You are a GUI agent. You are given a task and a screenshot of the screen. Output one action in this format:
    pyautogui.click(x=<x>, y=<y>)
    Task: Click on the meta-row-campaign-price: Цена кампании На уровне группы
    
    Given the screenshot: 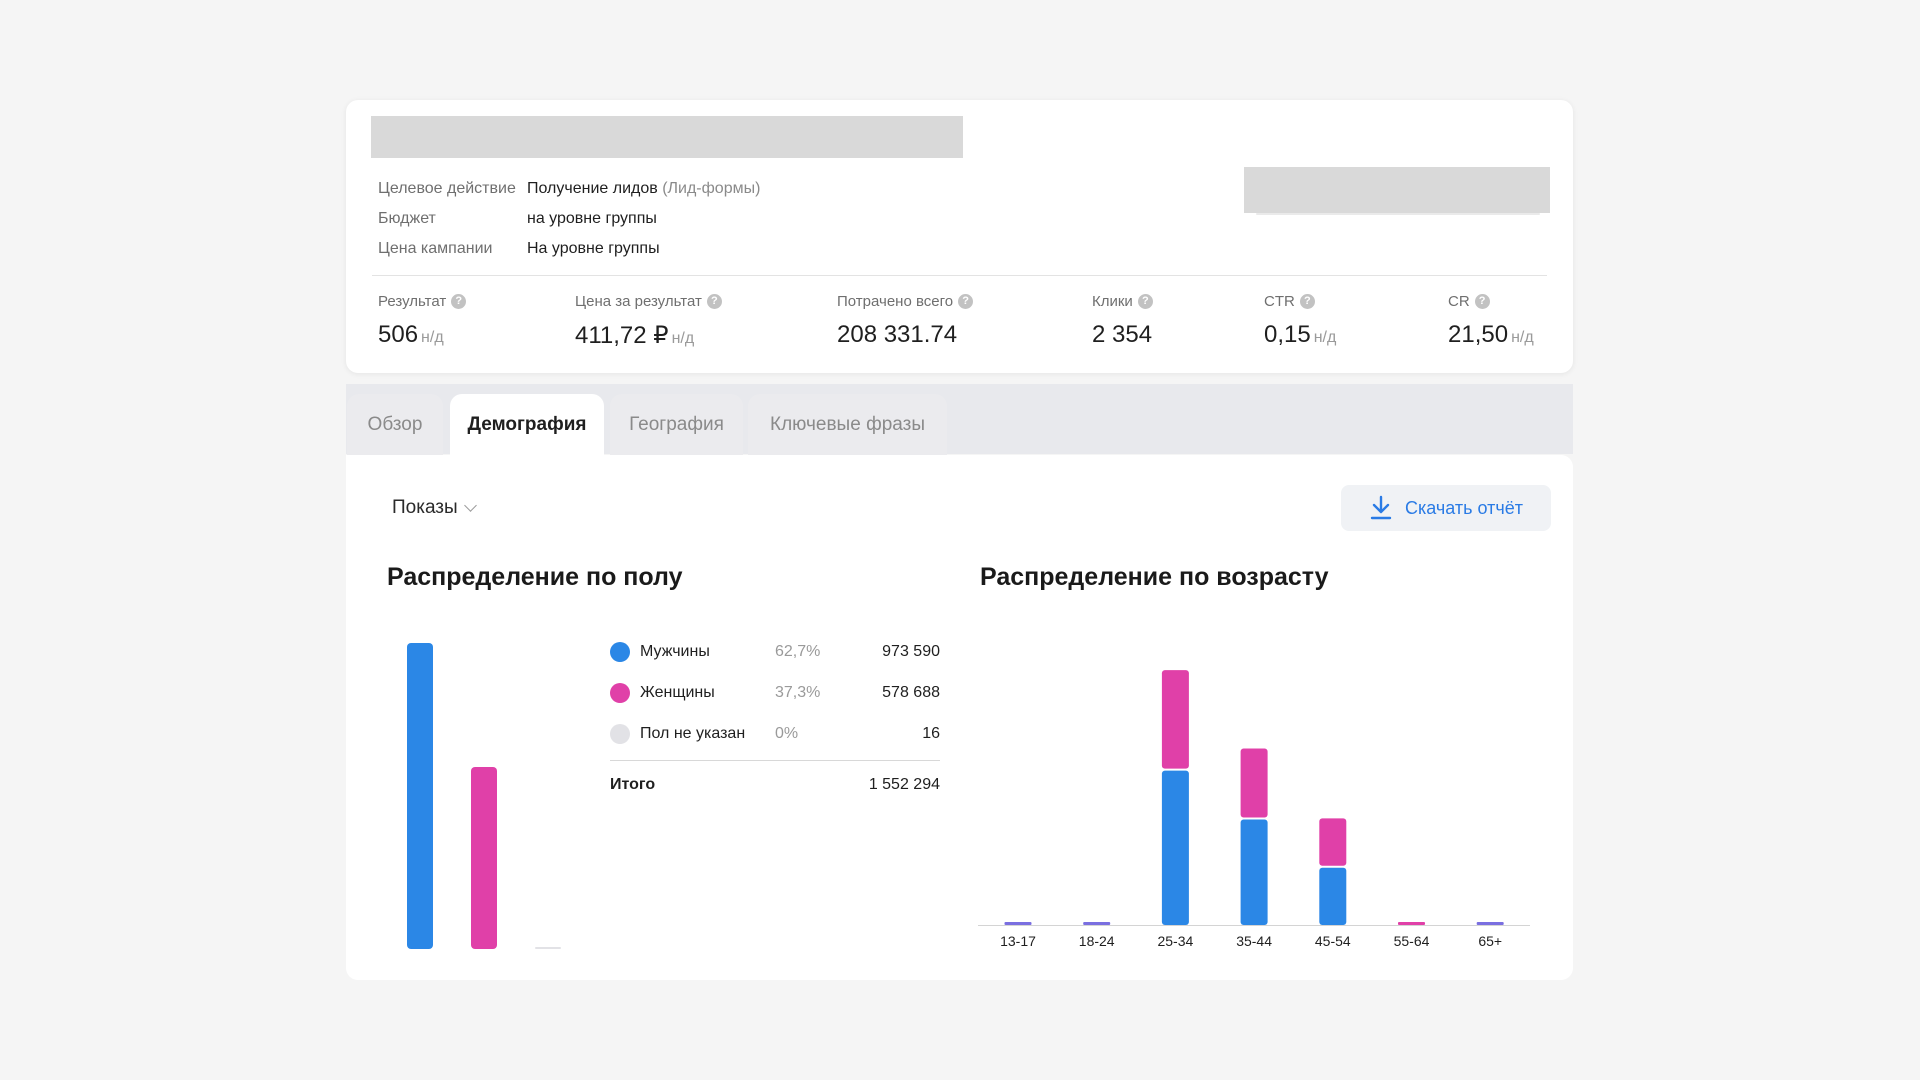 What is the action you would take?
    pyautogui.click(x=569, y=249)
    